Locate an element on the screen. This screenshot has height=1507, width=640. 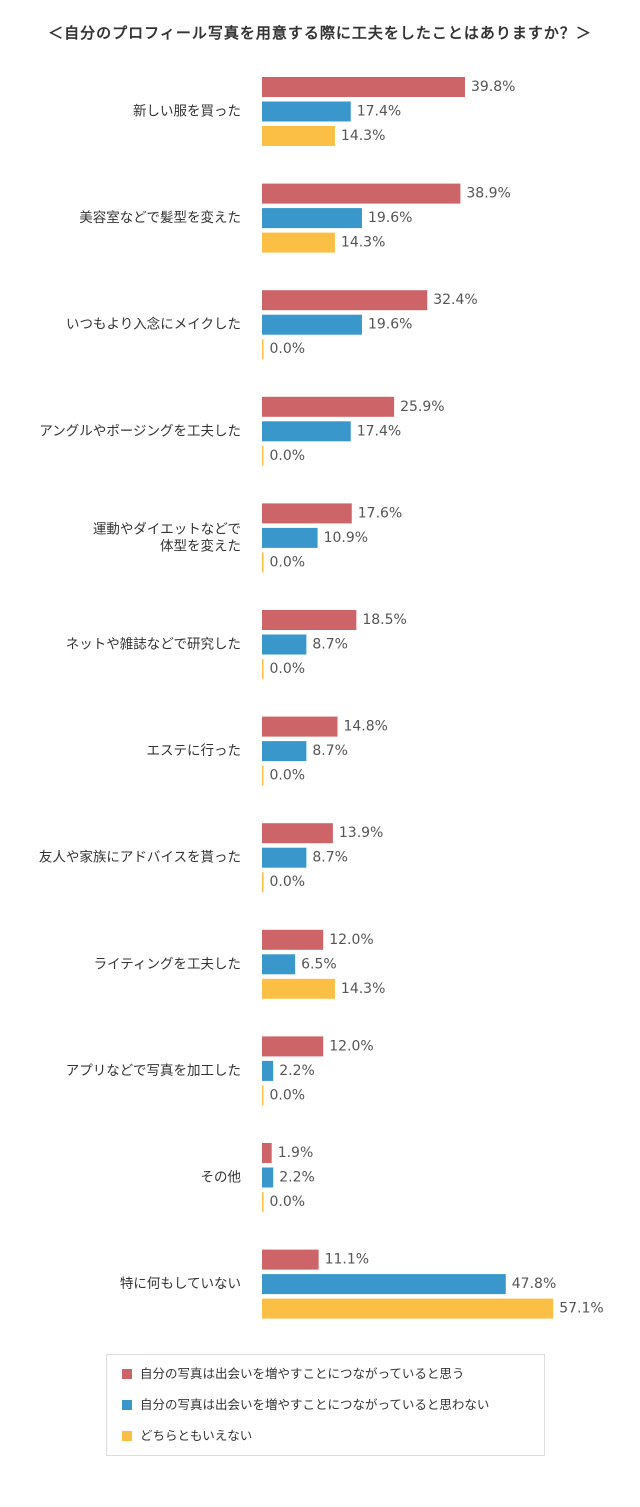
legend-swatch-neutral is located at coordinates (127, 1436).